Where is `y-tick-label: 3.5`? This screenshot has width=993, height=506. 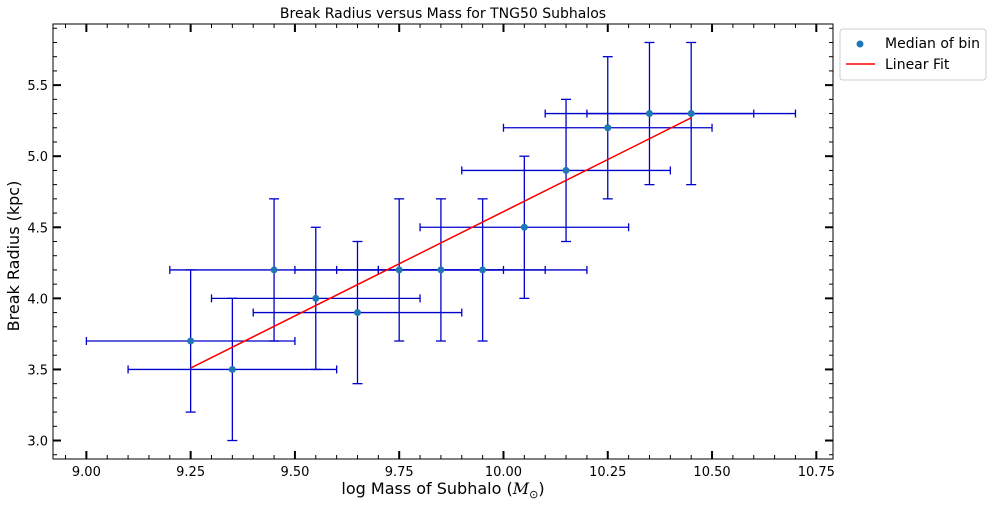 y-tick-label: 3.5 is located at coordinates (37, 370).